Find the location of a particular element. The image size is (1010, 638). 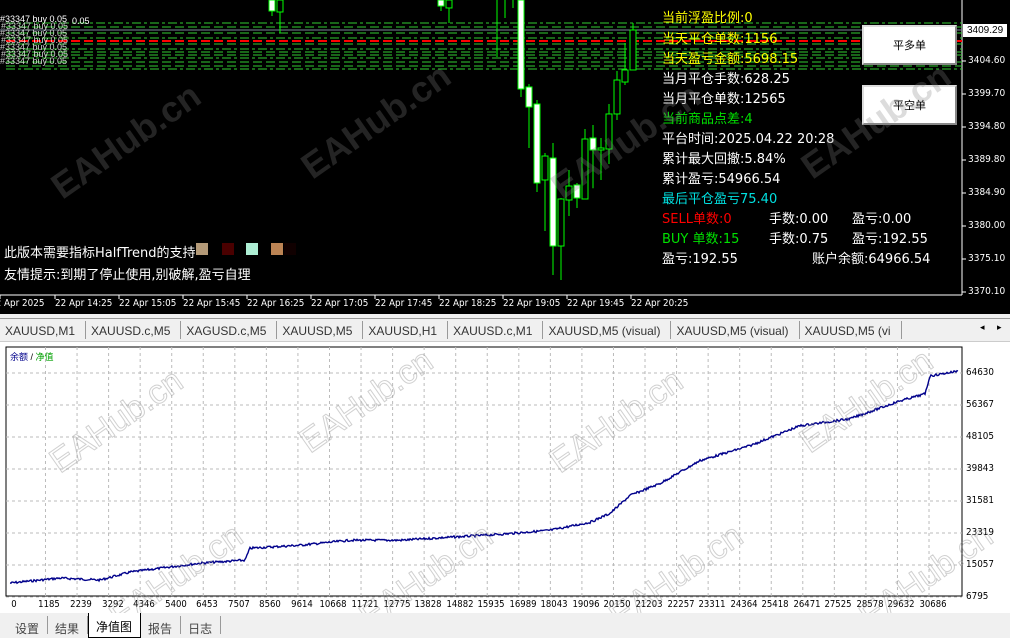

tab-scroll-left-icon: ◂ is located at coordinates (982, 327).